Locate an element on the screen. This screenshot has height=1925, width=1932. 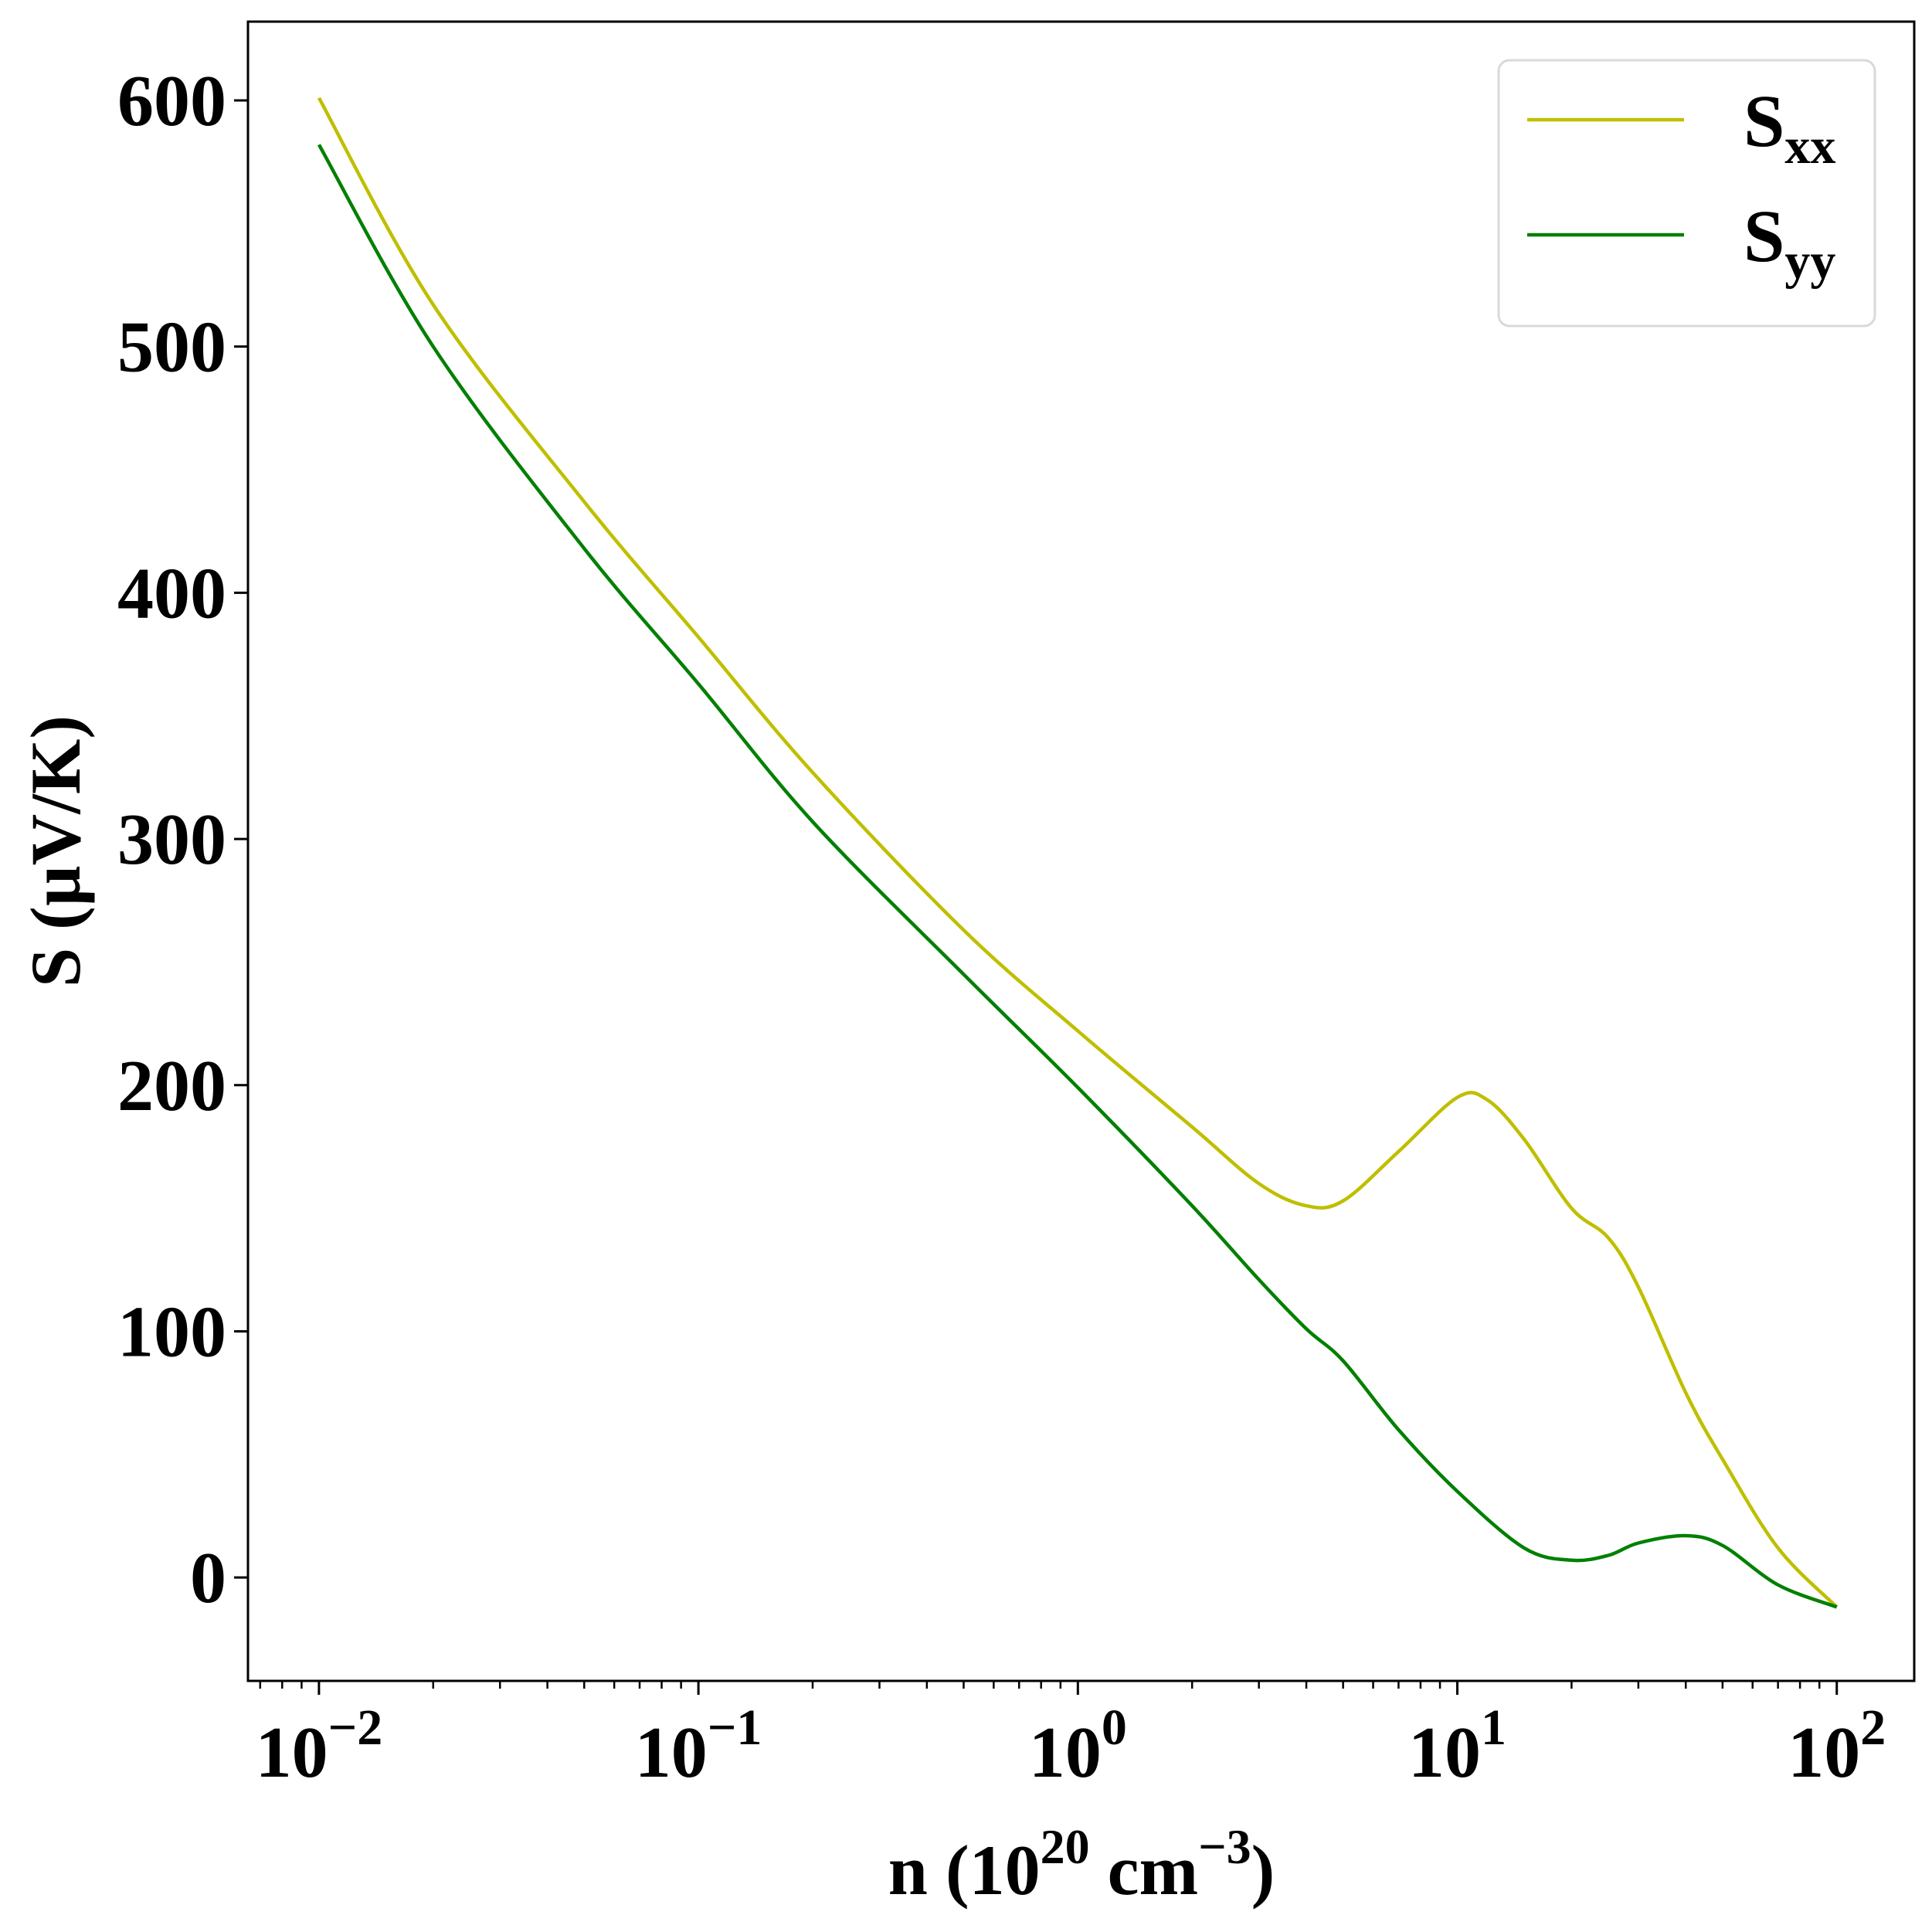
x-tick-label: 10¹ is located at coordinates (1457, 1746).